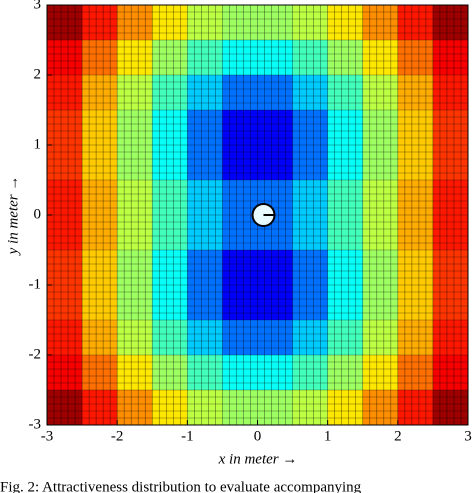  What do you see at coordinates (468, 436) in the screenshot?
I see `x-tick-label: 3` at bounding box center [468, 436].